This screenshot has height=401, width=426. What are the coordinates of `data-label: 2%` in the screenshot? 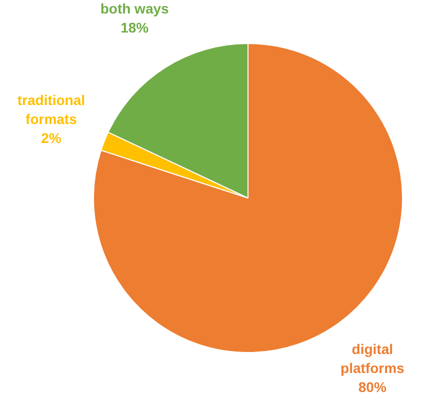 It's located at (51, 138).